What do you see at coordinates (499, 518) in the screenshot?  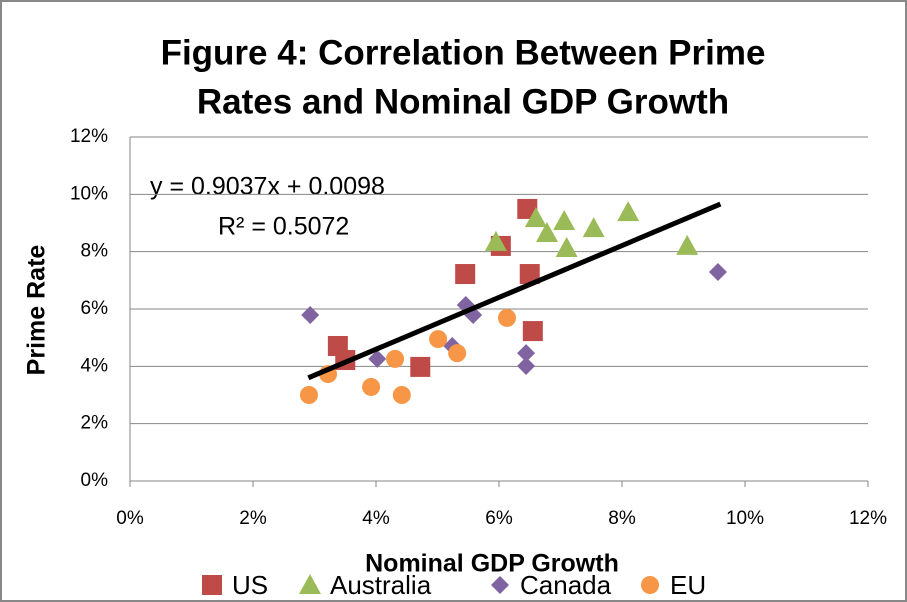 I see `x-tick-label: 6%` at bounding box center [499, 518].